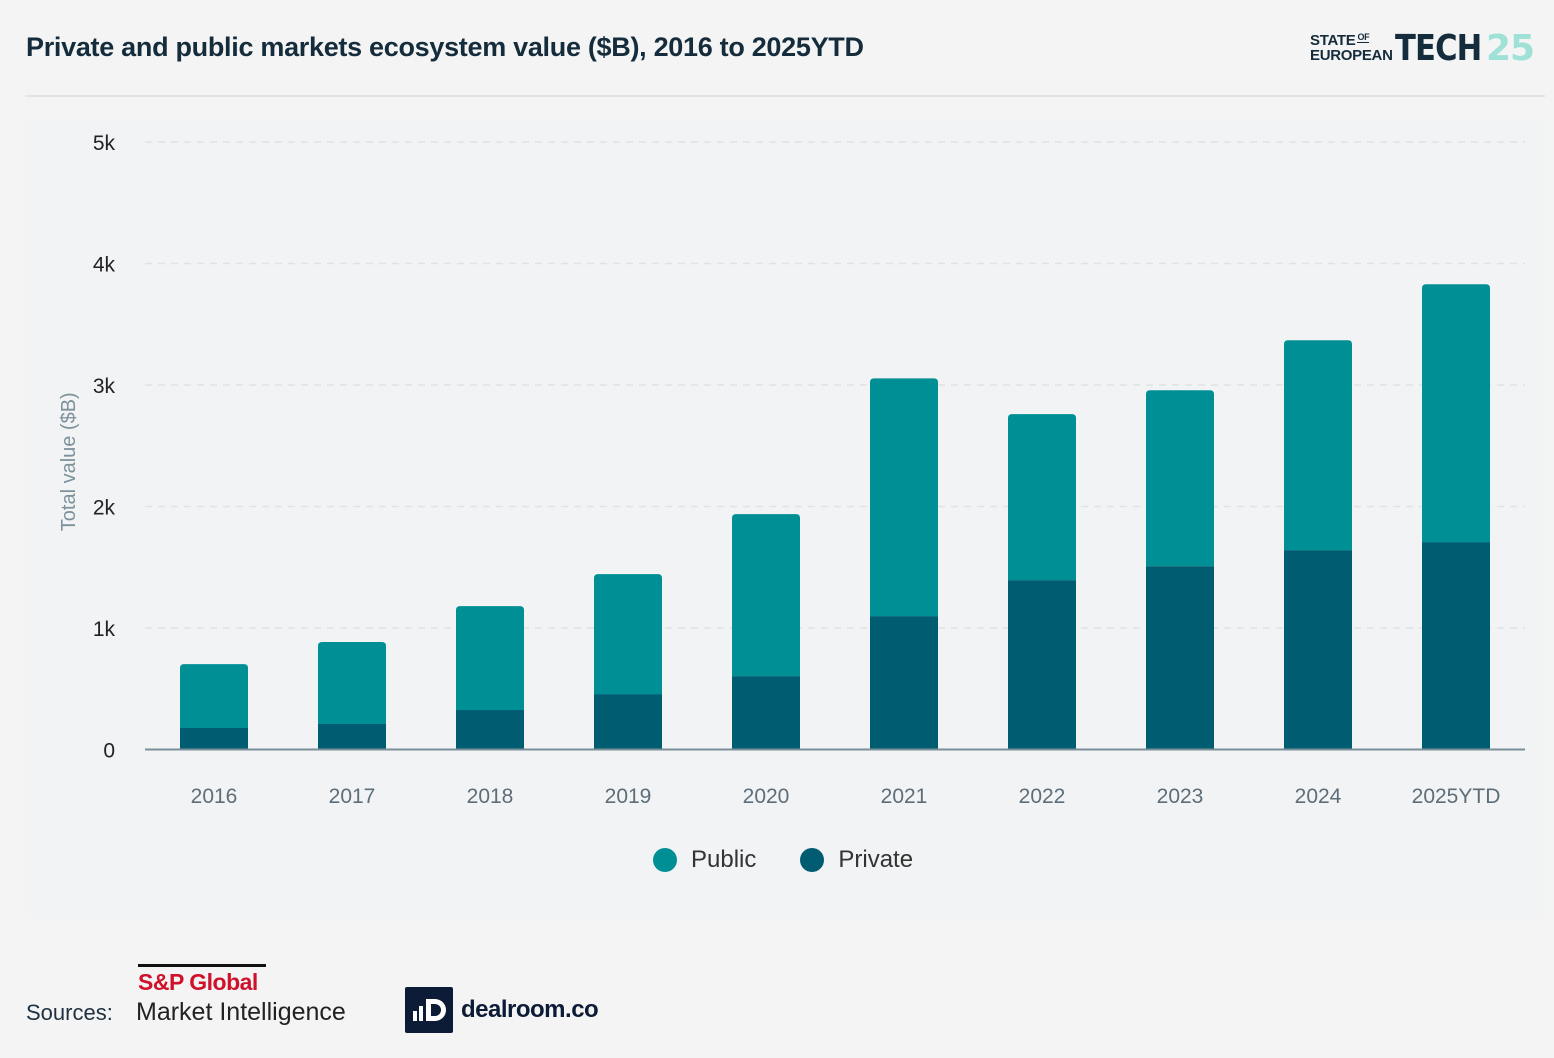  I want to click on legend-dot-private, so click(812, 860).